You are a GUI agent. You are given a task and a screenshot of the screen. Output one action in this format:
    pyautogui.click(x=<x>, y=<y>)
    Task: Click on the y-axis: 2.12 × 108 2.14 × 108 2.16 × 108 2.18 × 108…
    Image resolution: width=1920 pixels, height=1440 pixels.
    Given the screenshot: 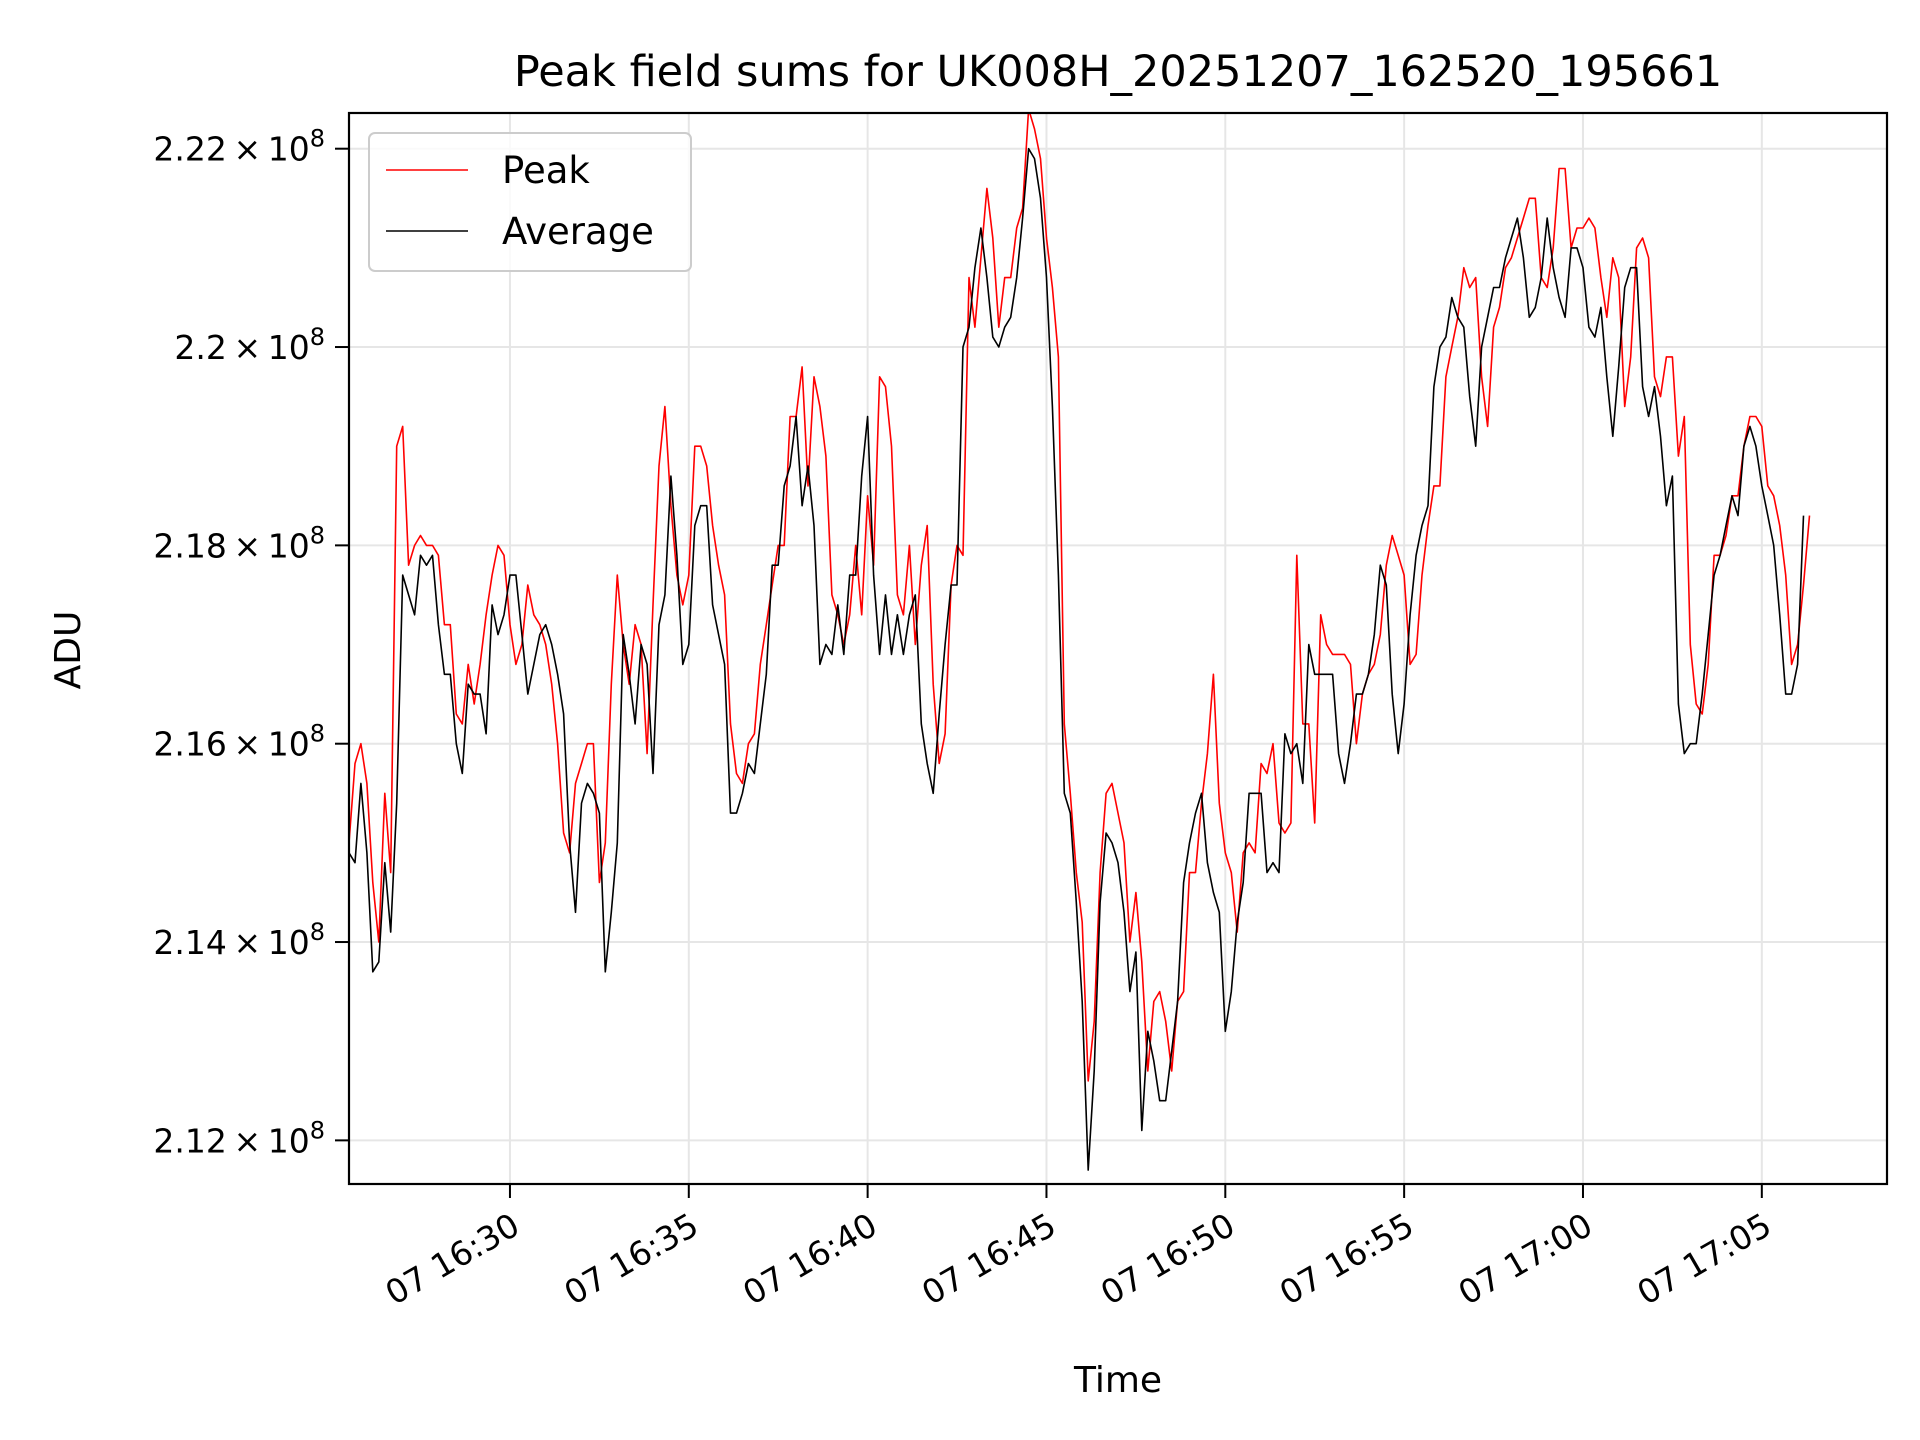 What is the action you would take?
    pyautogui.click(x=251, y=642)
    